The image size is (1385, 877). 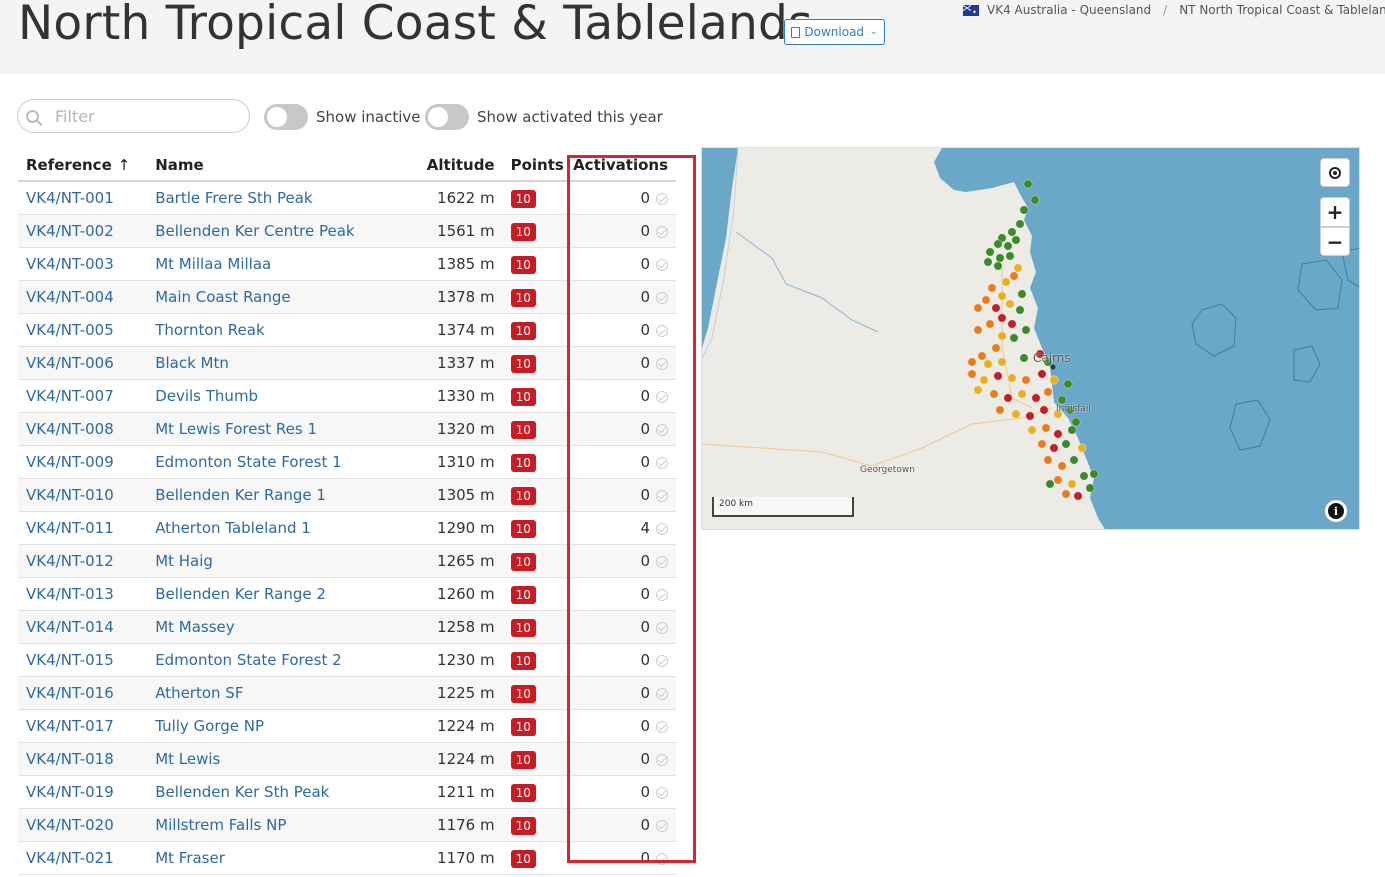 I want to click on table-row: VK4/NT-004 Main Coast Range 1378 m 10 0, so click(x=347, y=297).